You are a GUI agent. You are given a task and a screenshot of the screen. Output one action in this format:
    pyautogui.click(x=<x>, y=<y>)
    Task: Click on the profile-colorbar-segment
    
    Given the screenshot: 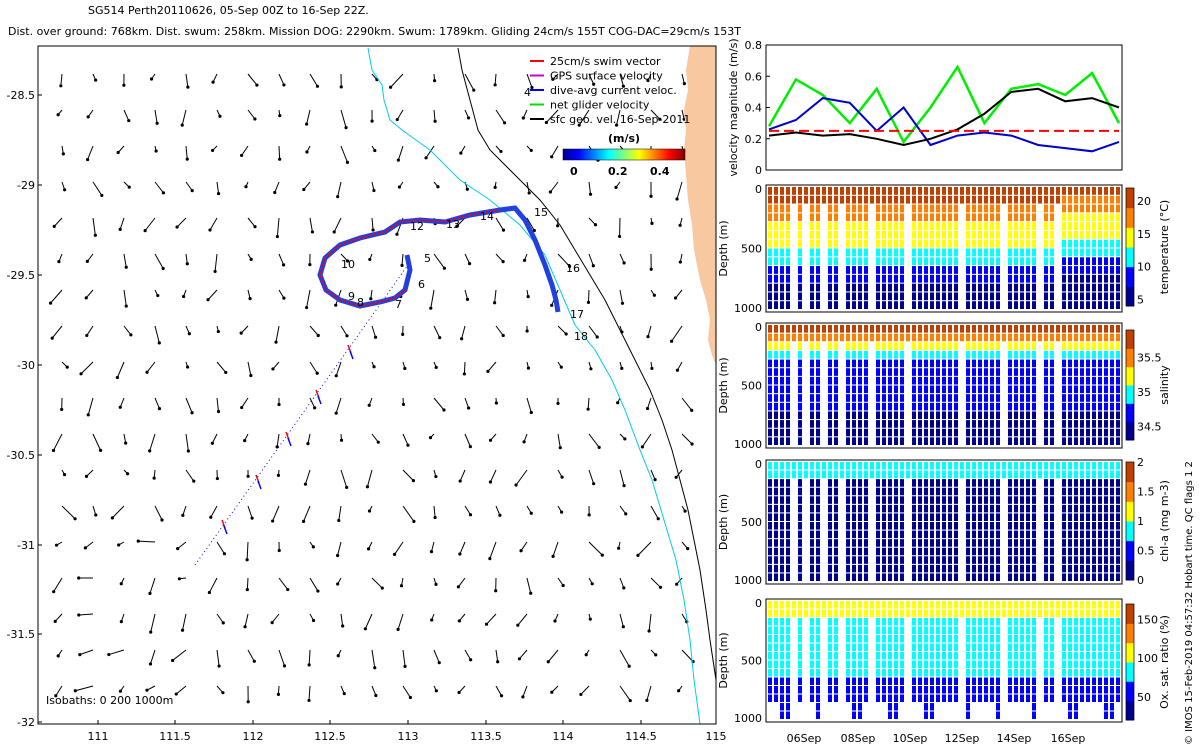 What is the action you would take?
    pyautogui.click(x=1130, y=691)
    